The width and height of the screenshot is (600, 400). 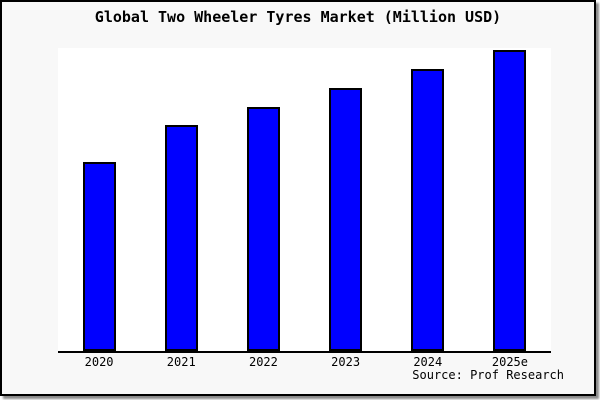 What do you see at coordinates (99, 256) in the screenshot?
I see `bar-2020` at bounding box center [99, 256].